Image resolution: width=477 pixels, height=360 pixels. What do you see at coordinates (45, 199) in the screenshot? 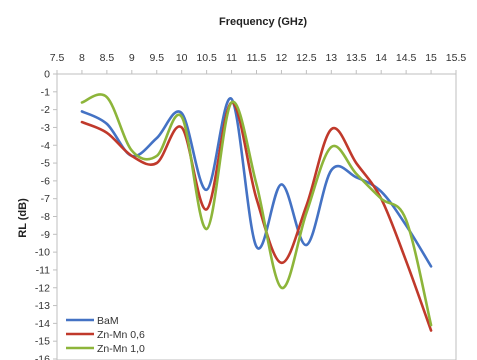
I see `y-tick-label: -7` at bounding box center [45, 199].